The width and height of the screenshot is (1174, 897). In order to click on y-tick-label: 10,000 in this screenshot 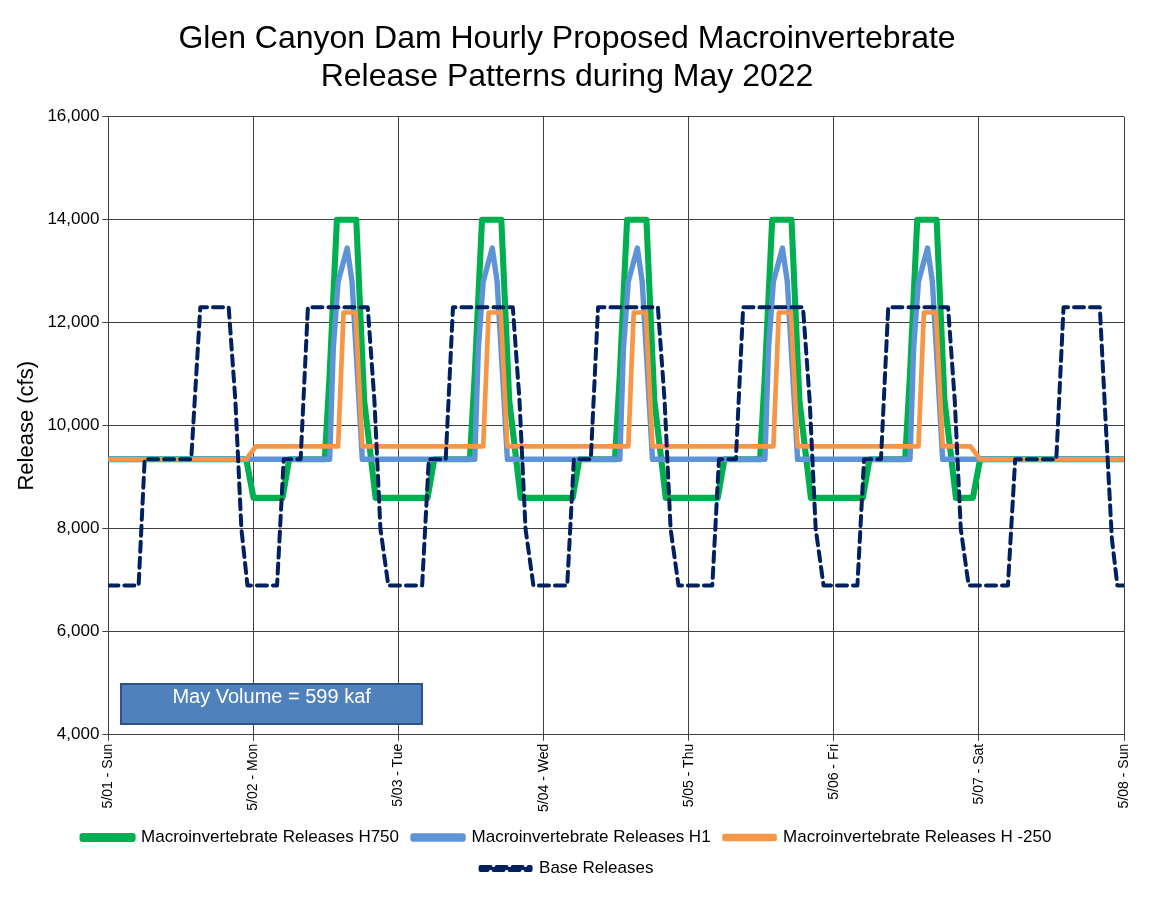, I will do `click(73, 425)`.